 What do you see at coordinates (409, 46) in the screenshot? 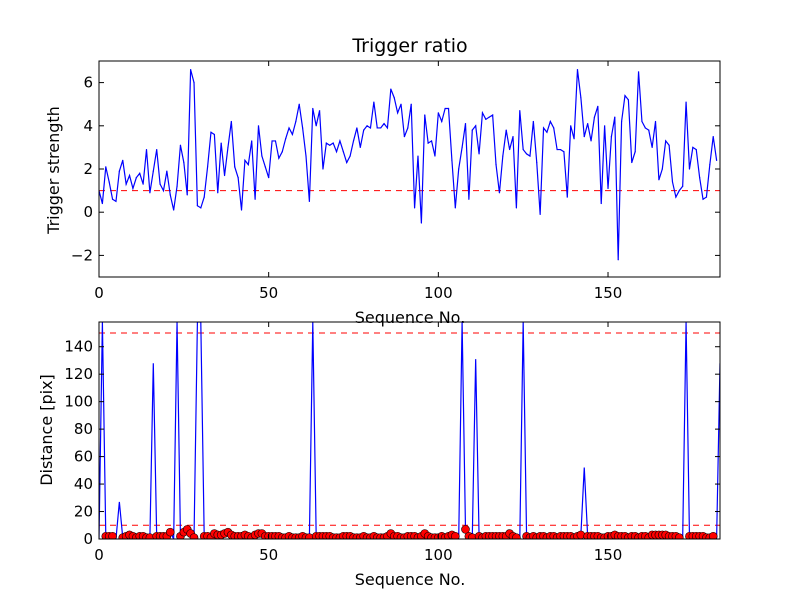
I see `chart-title: Trigger ratio` at bounding box center [409, 46].